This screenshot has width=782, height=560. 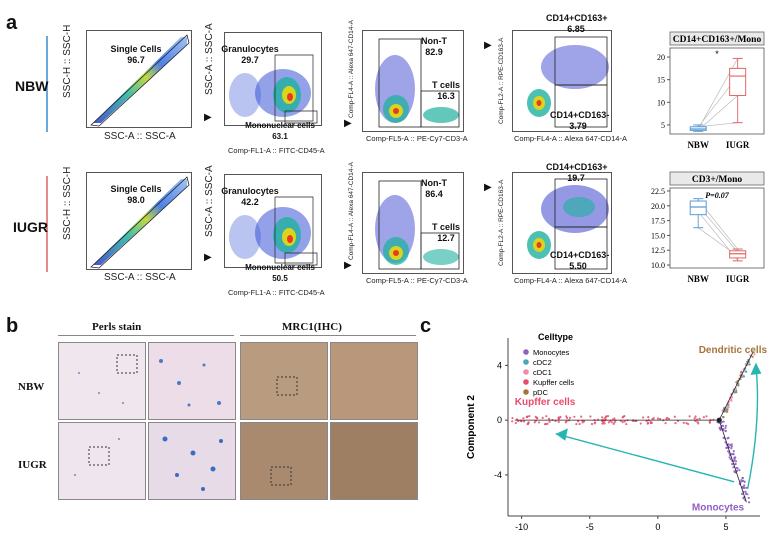 What do you see at coordinates (413, 81) in the screenshot?
I see `flow-plot-cd3-nbw` at bounding box center [413, 81].